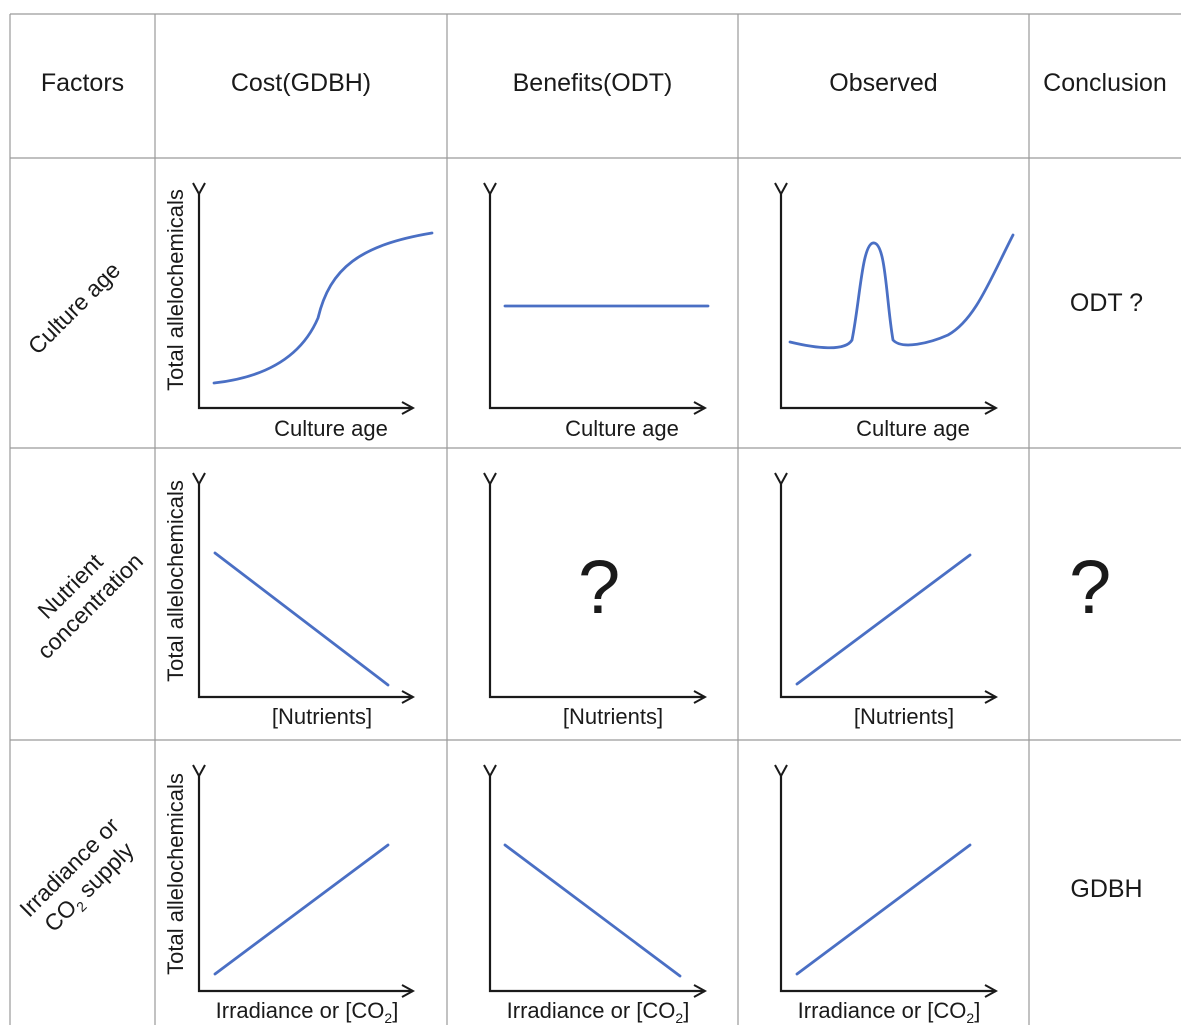  What do you see at coordinates (883, 83) in the screenshot?
I see `header-observed: Observed` at bounding box center [883, 83].